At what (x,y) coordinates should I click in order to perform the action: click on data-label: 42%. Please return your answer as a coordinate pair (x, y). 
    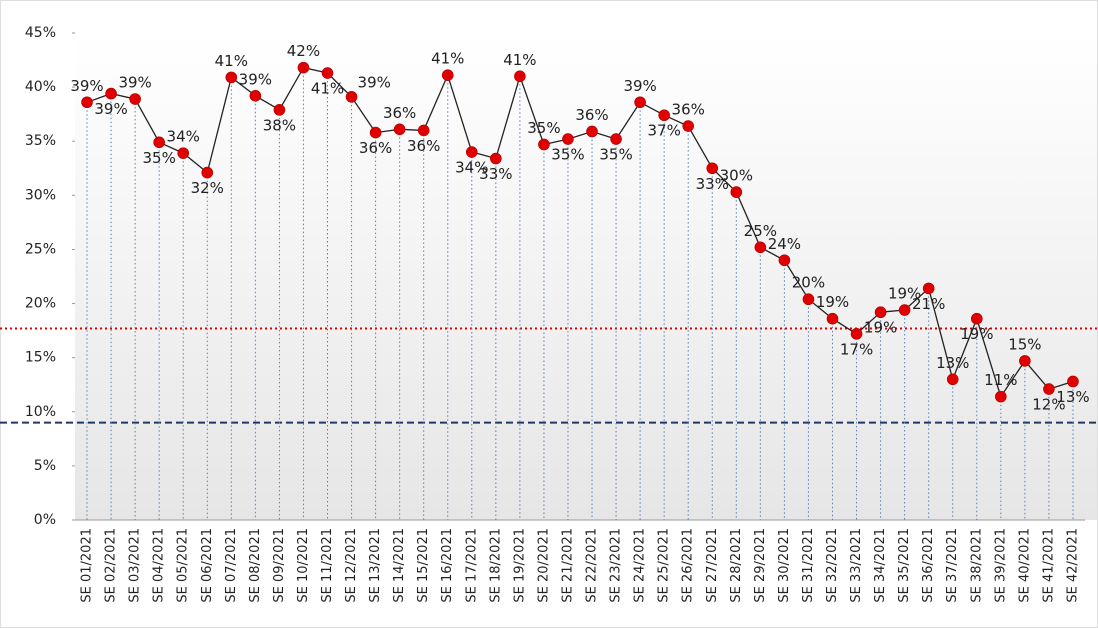
    Looking at the image, I should click on (303, 51).